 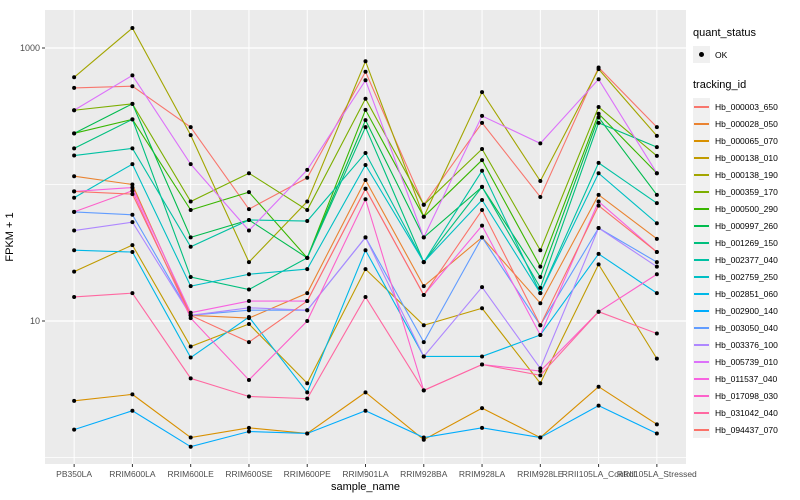 I want to click on legend-item-Hb_003376_100: Hb_003376_100, so click(x=745, y=344).